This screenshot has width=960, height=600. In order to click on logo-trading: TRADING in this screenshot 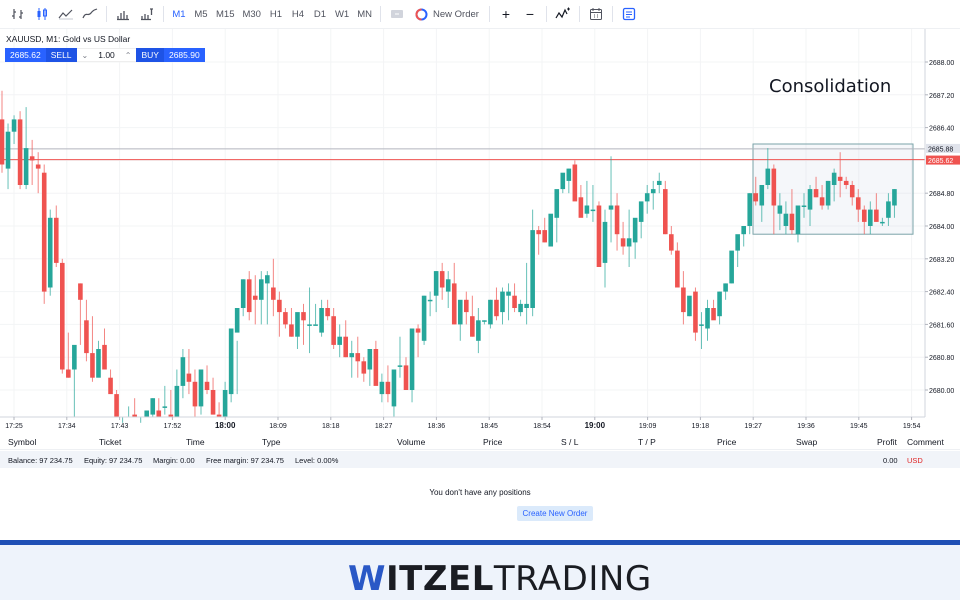, I will do `click(572, 579)`.